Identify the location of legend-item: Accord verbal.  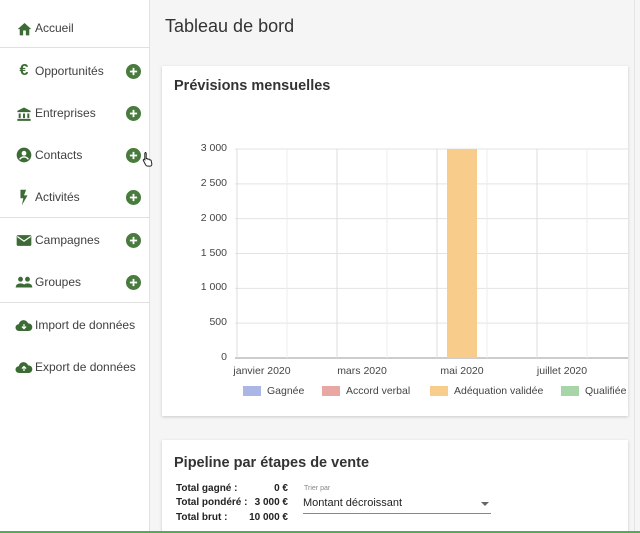
(366, 391).